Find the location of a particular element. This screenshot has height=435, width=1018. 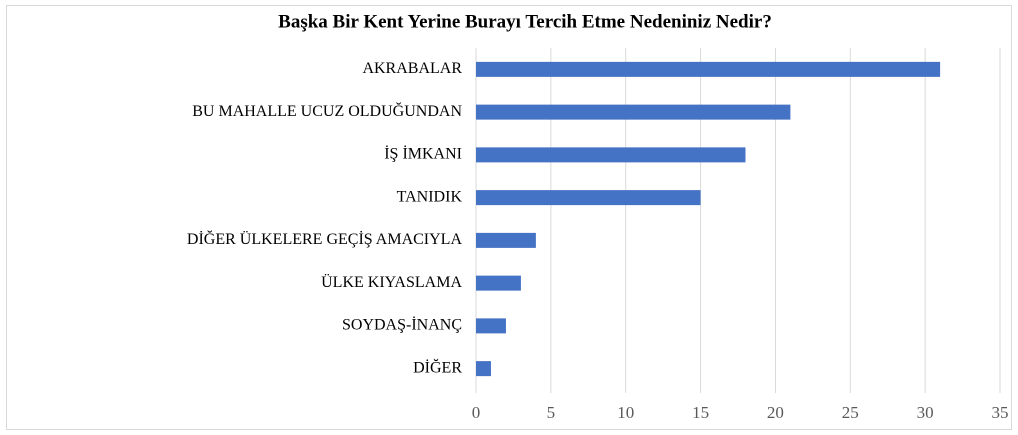

x-tick-label: 25 is located at coordinates (850, 412).